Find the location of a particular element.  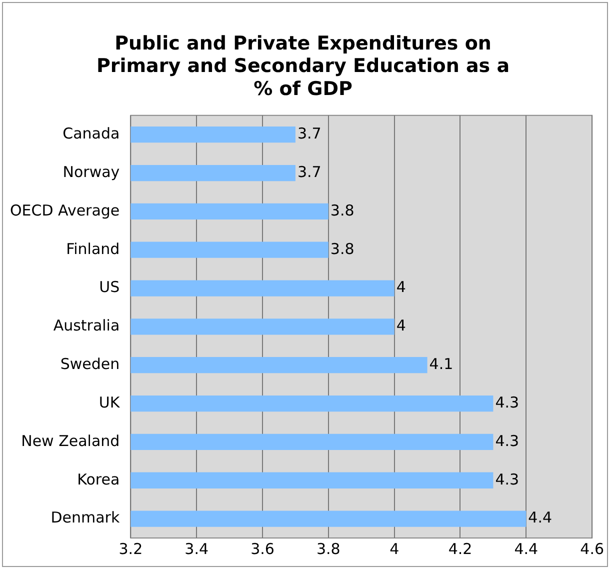

y-tick-label: Korea is located at coordinates (98, 479).